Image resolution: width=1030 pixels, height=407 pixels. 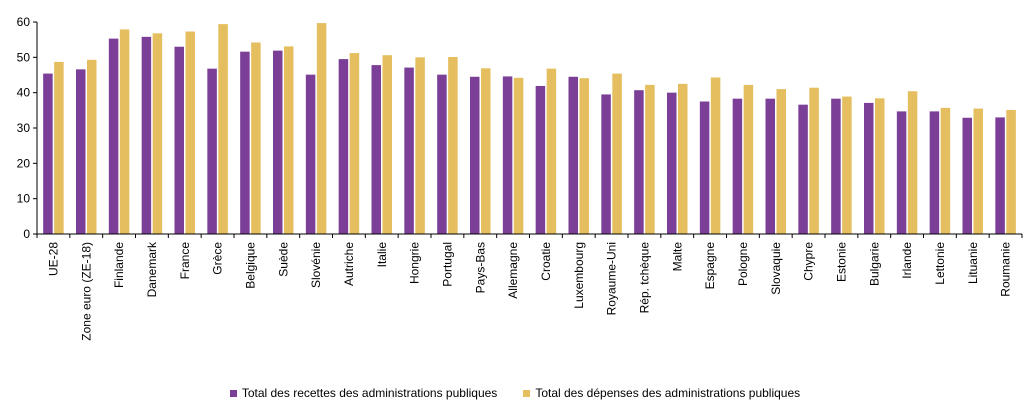 I want to click on x-category-label: Slovaquie, so click(x=776, y=268).